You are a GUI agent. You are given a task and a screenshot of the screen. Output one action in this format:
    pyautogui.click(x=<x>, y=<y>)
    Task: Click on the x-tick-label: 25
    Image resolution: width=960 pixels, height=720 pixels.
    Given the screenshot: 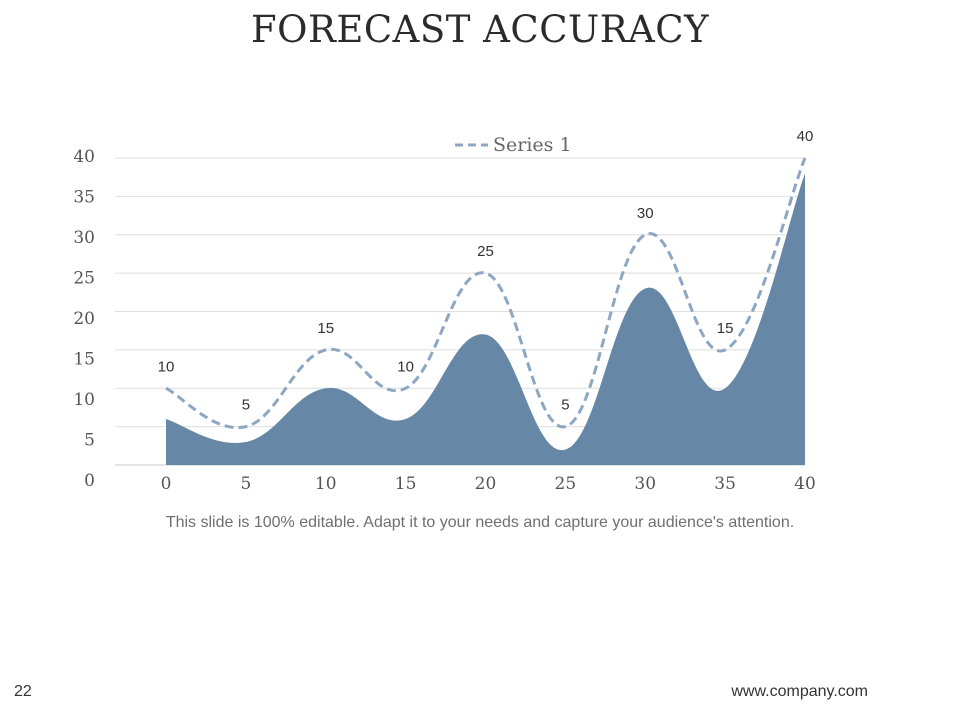 What is the action you would take?
    pyautogui.click(x=566, y=484)
    